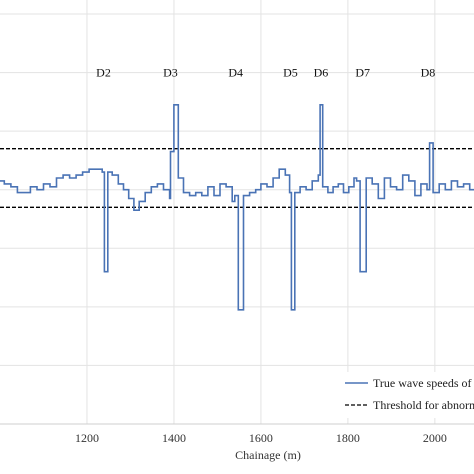 The width and height of the screenshot is (474, 474). What do you see at coordinates (103, 73) in the screenshot?
I see `annotation-label: D2` at bounding box center [103, 73].